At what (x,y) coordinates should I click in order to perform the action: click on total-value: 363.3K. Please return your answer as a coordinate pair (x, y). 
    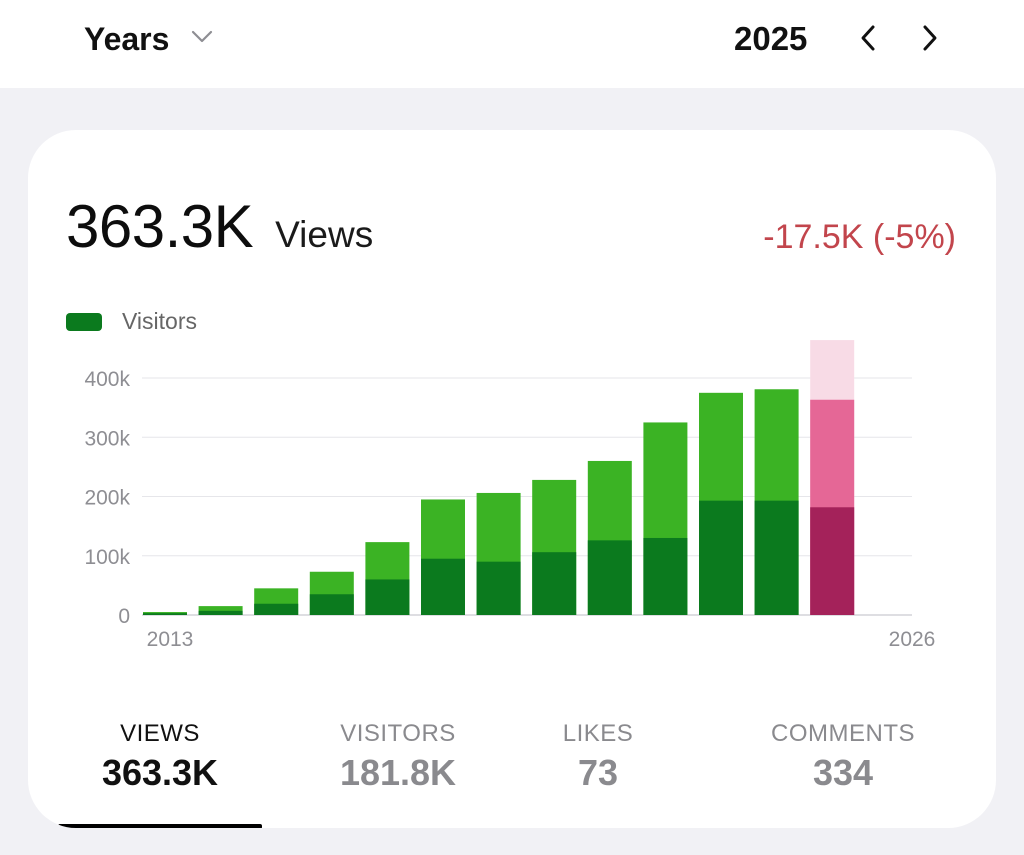
    Looking at the image, I should click on (160, 226).